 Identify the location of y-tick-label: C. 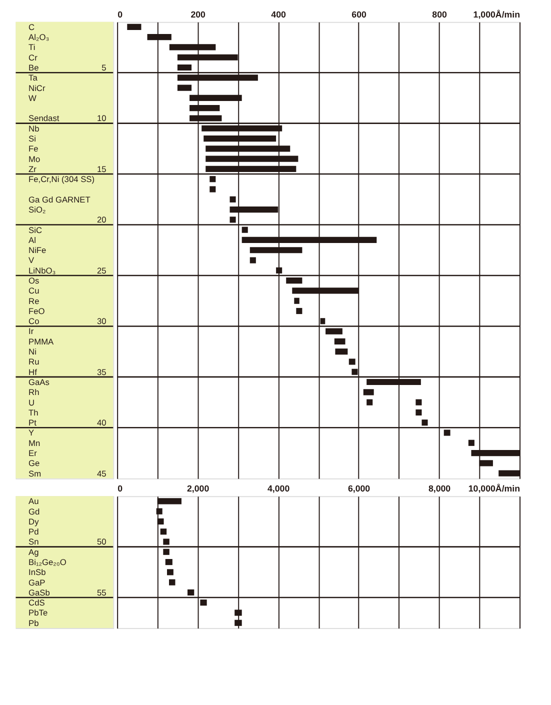
(31, 27).